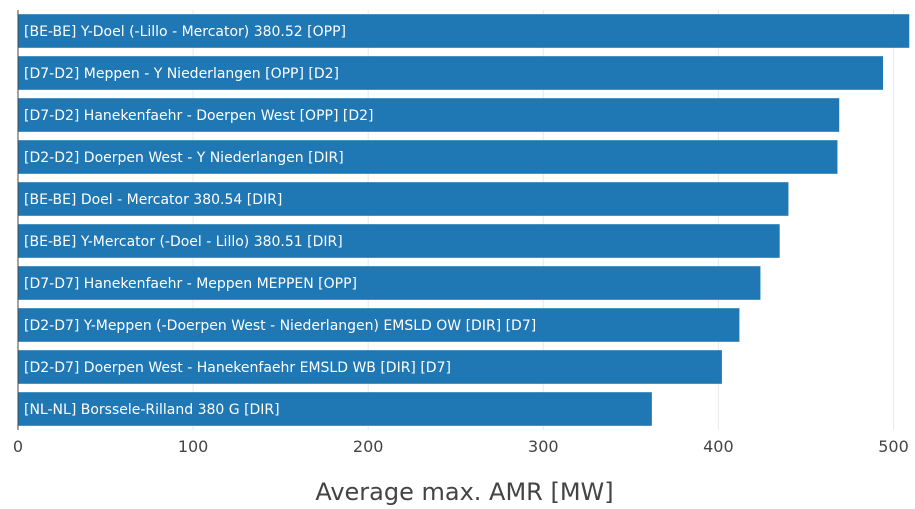 The width and height of the screenshot is (915, 509). I want to click on x-tick-label: 200, so click(368, 446).